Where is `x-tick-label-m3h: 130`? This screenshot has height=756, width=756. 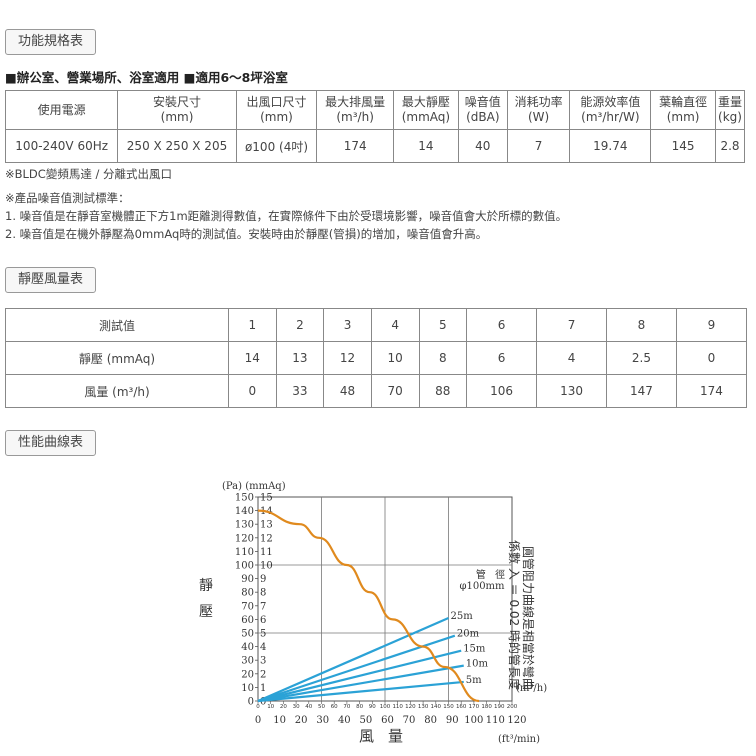 x-tick-label-m3h: 130 is located at coordinates (423, 707).